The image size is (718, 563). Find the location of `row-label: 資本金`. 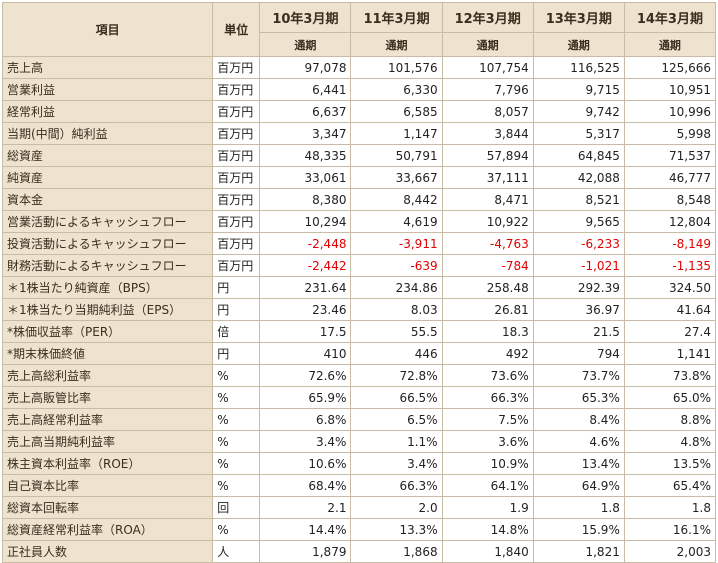

row-label: 資本金 is located at coordinates (107, 199).